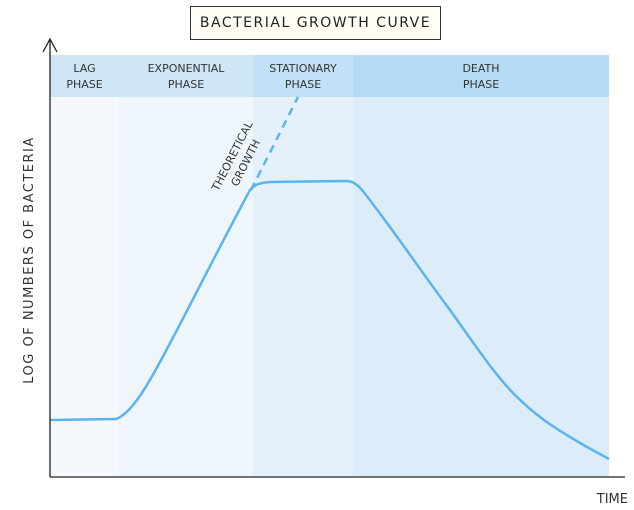  I want to click on stationary-phase-region, so click(303, 287).